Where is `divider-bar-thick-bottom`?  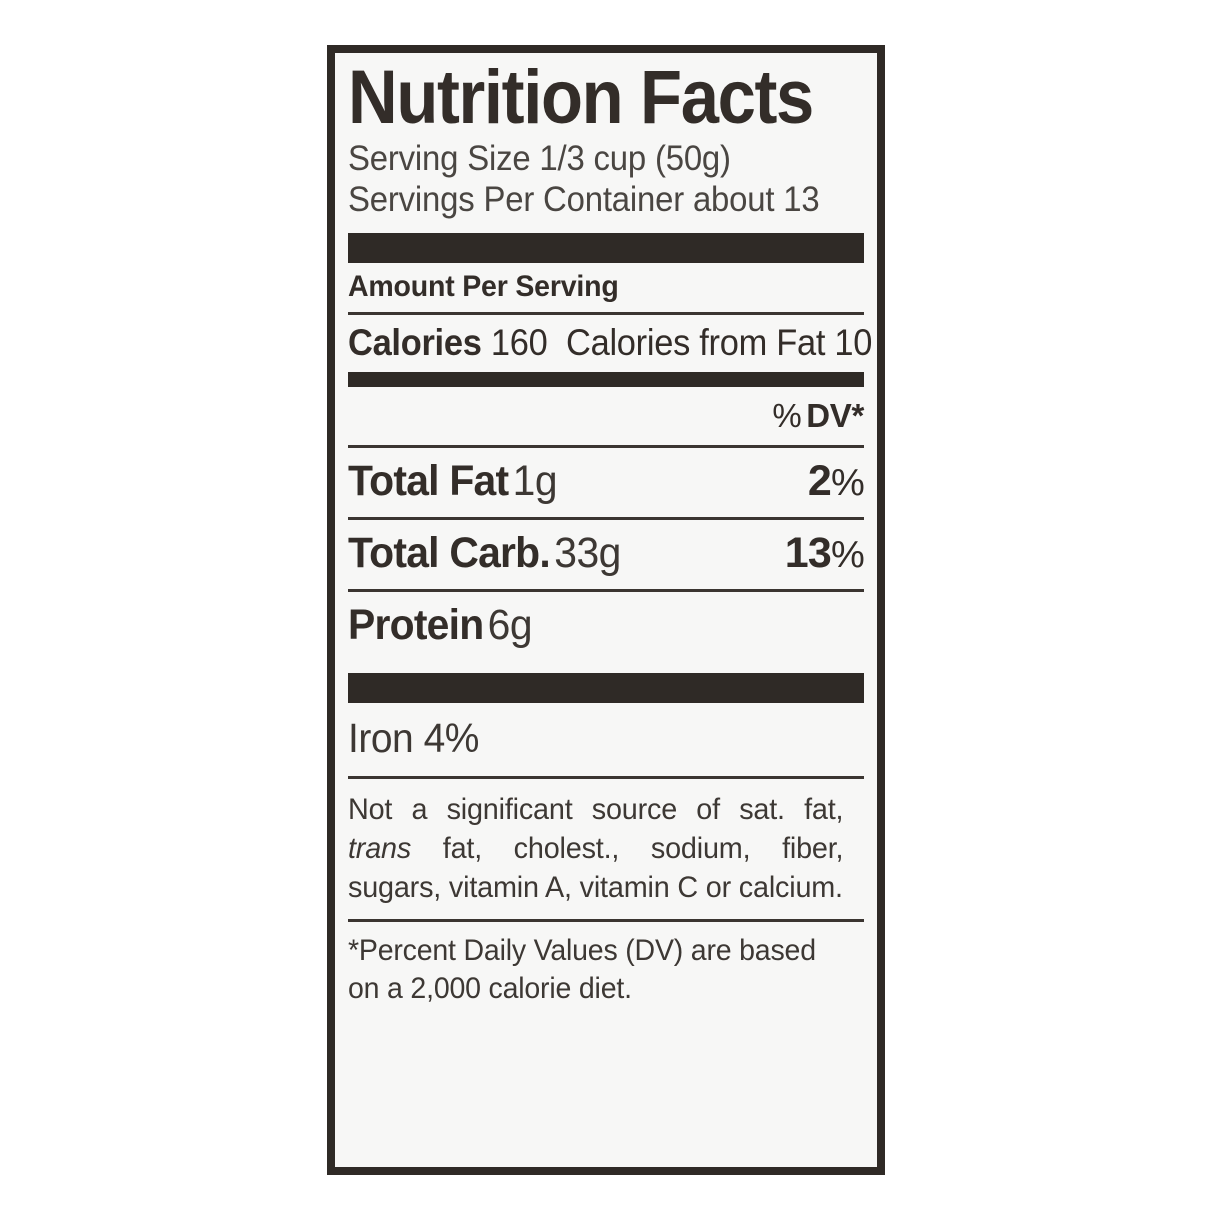 divider-bar-thick-bottom is located at coordinates (606, 687).